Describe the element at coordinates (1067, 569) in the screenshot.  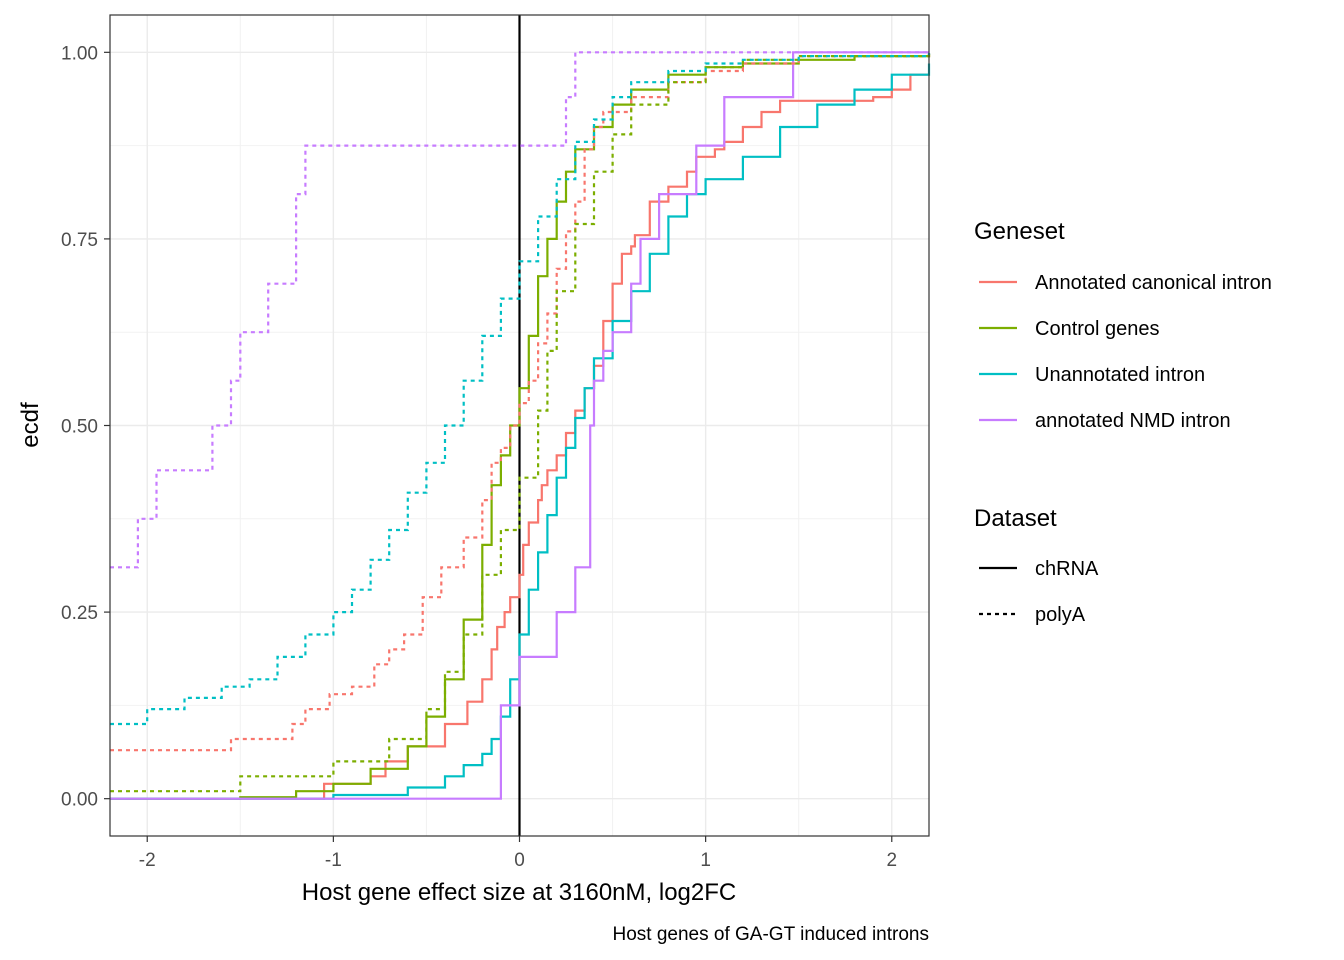
I see `legend-label-dataset: chRNA` at that location.